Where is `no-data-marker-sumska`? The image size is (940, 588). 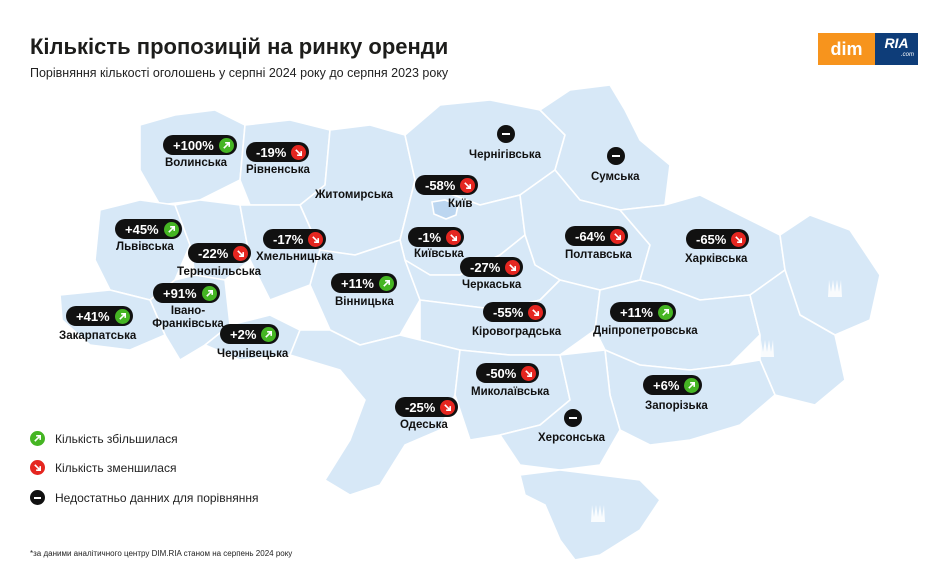 no-data-marker-sumska is located at coordinates (616, 156).